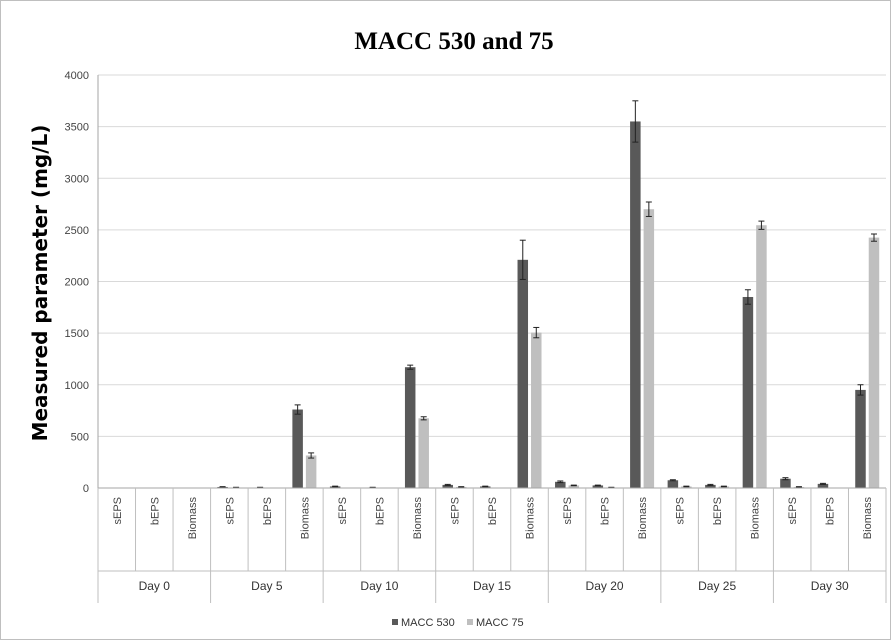 The width and height of the screenshot is (891, 644). What do you see at coordinates (80, 437) in the screenshot?
I see `y-tick-label: 500` at bounding box center [80, 437].